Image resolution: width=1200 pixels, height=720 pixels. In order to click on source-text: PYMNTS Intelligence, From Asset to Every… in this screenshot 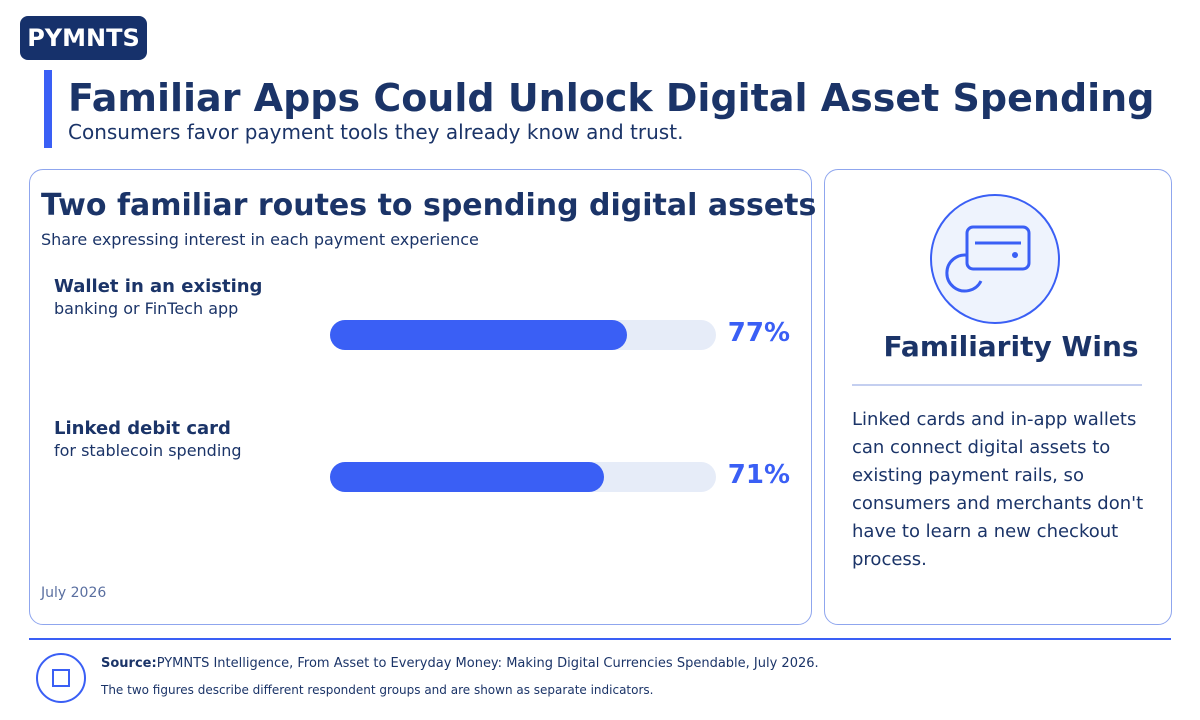, I will do `click(487, 663)`.